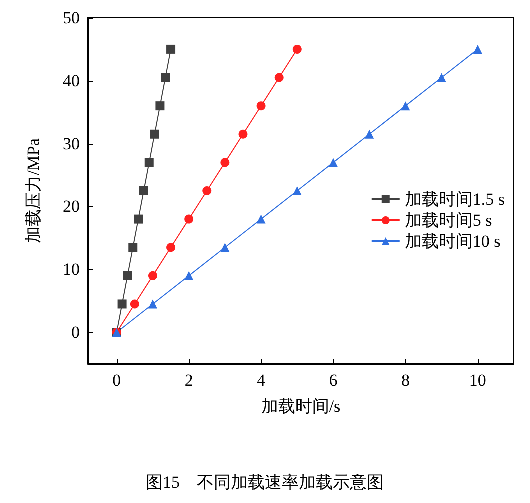 The image size is (530, 503). I want to click on x-tick-label: 4, so click(261, 380).